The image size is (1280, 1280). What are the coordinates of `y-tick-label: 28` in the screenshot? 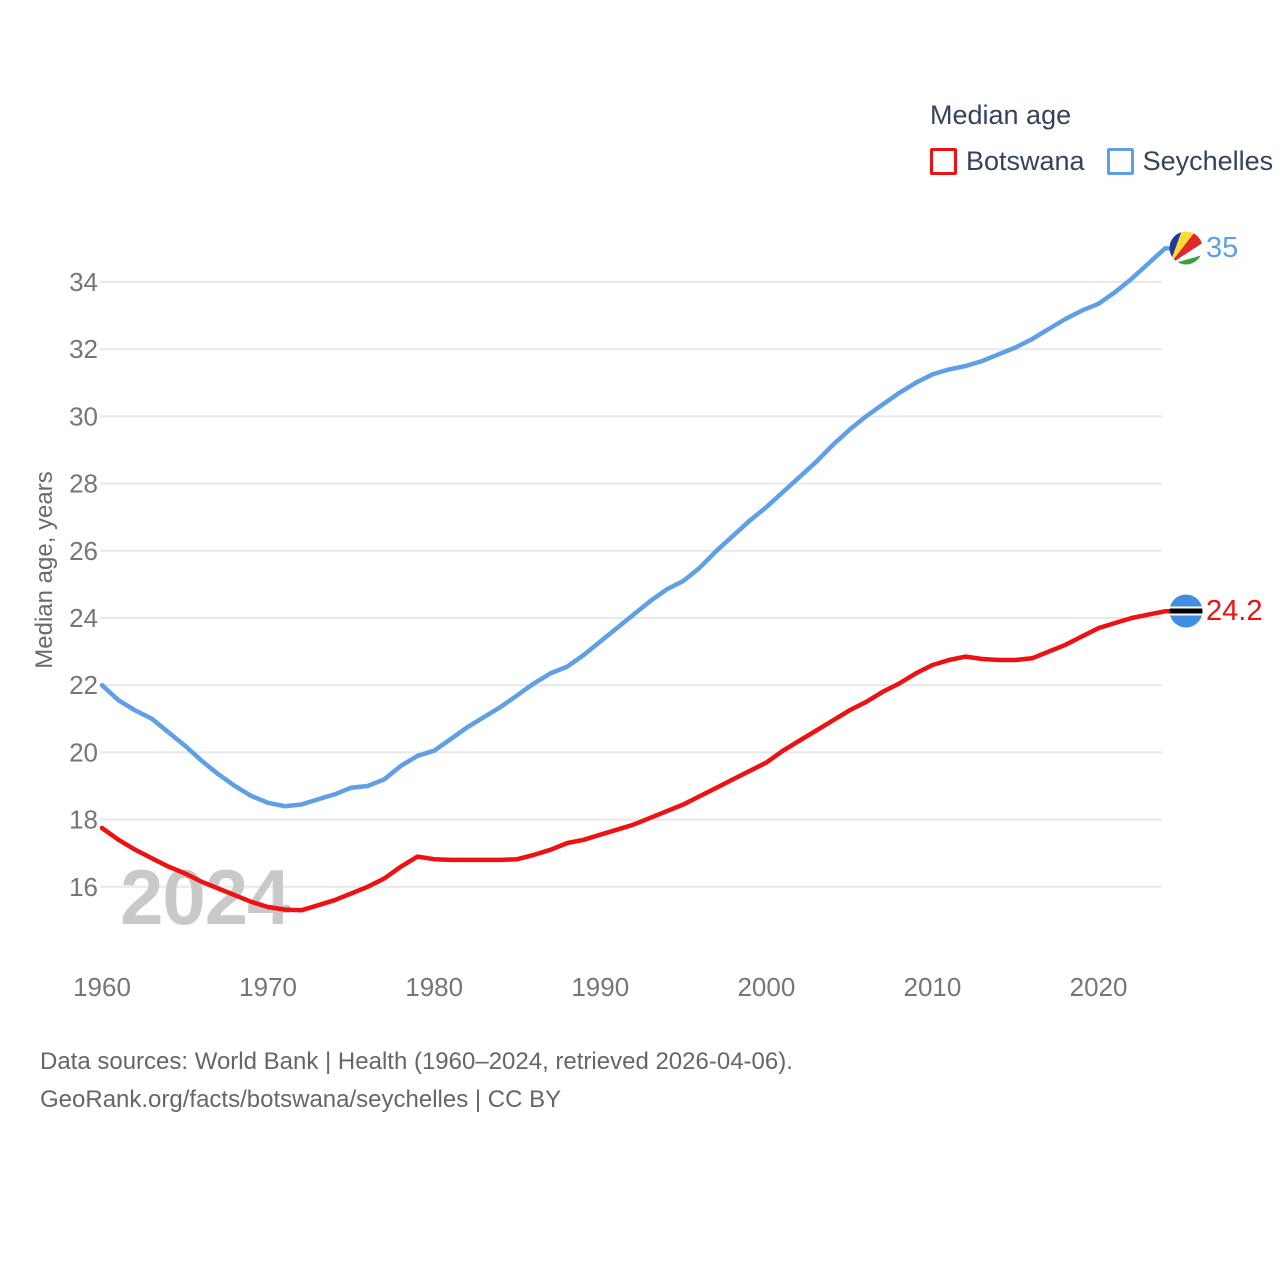 It's located at (83, 484).